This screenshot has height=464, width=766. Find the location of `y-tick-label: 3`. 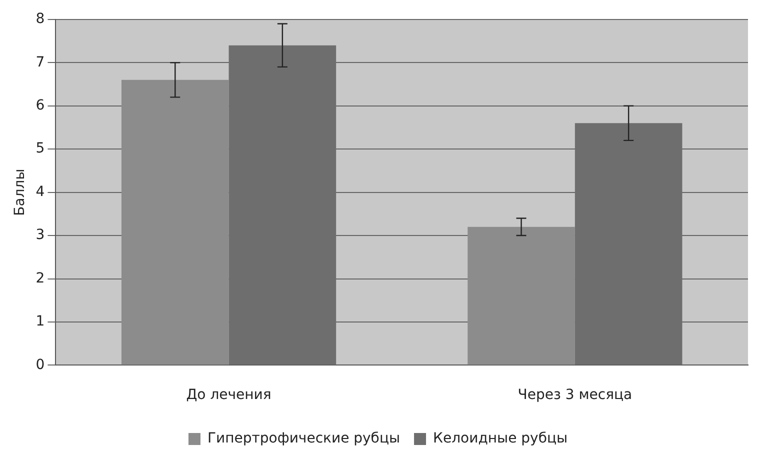

y-tick-label: 3 is located at coordinates (40, 235).